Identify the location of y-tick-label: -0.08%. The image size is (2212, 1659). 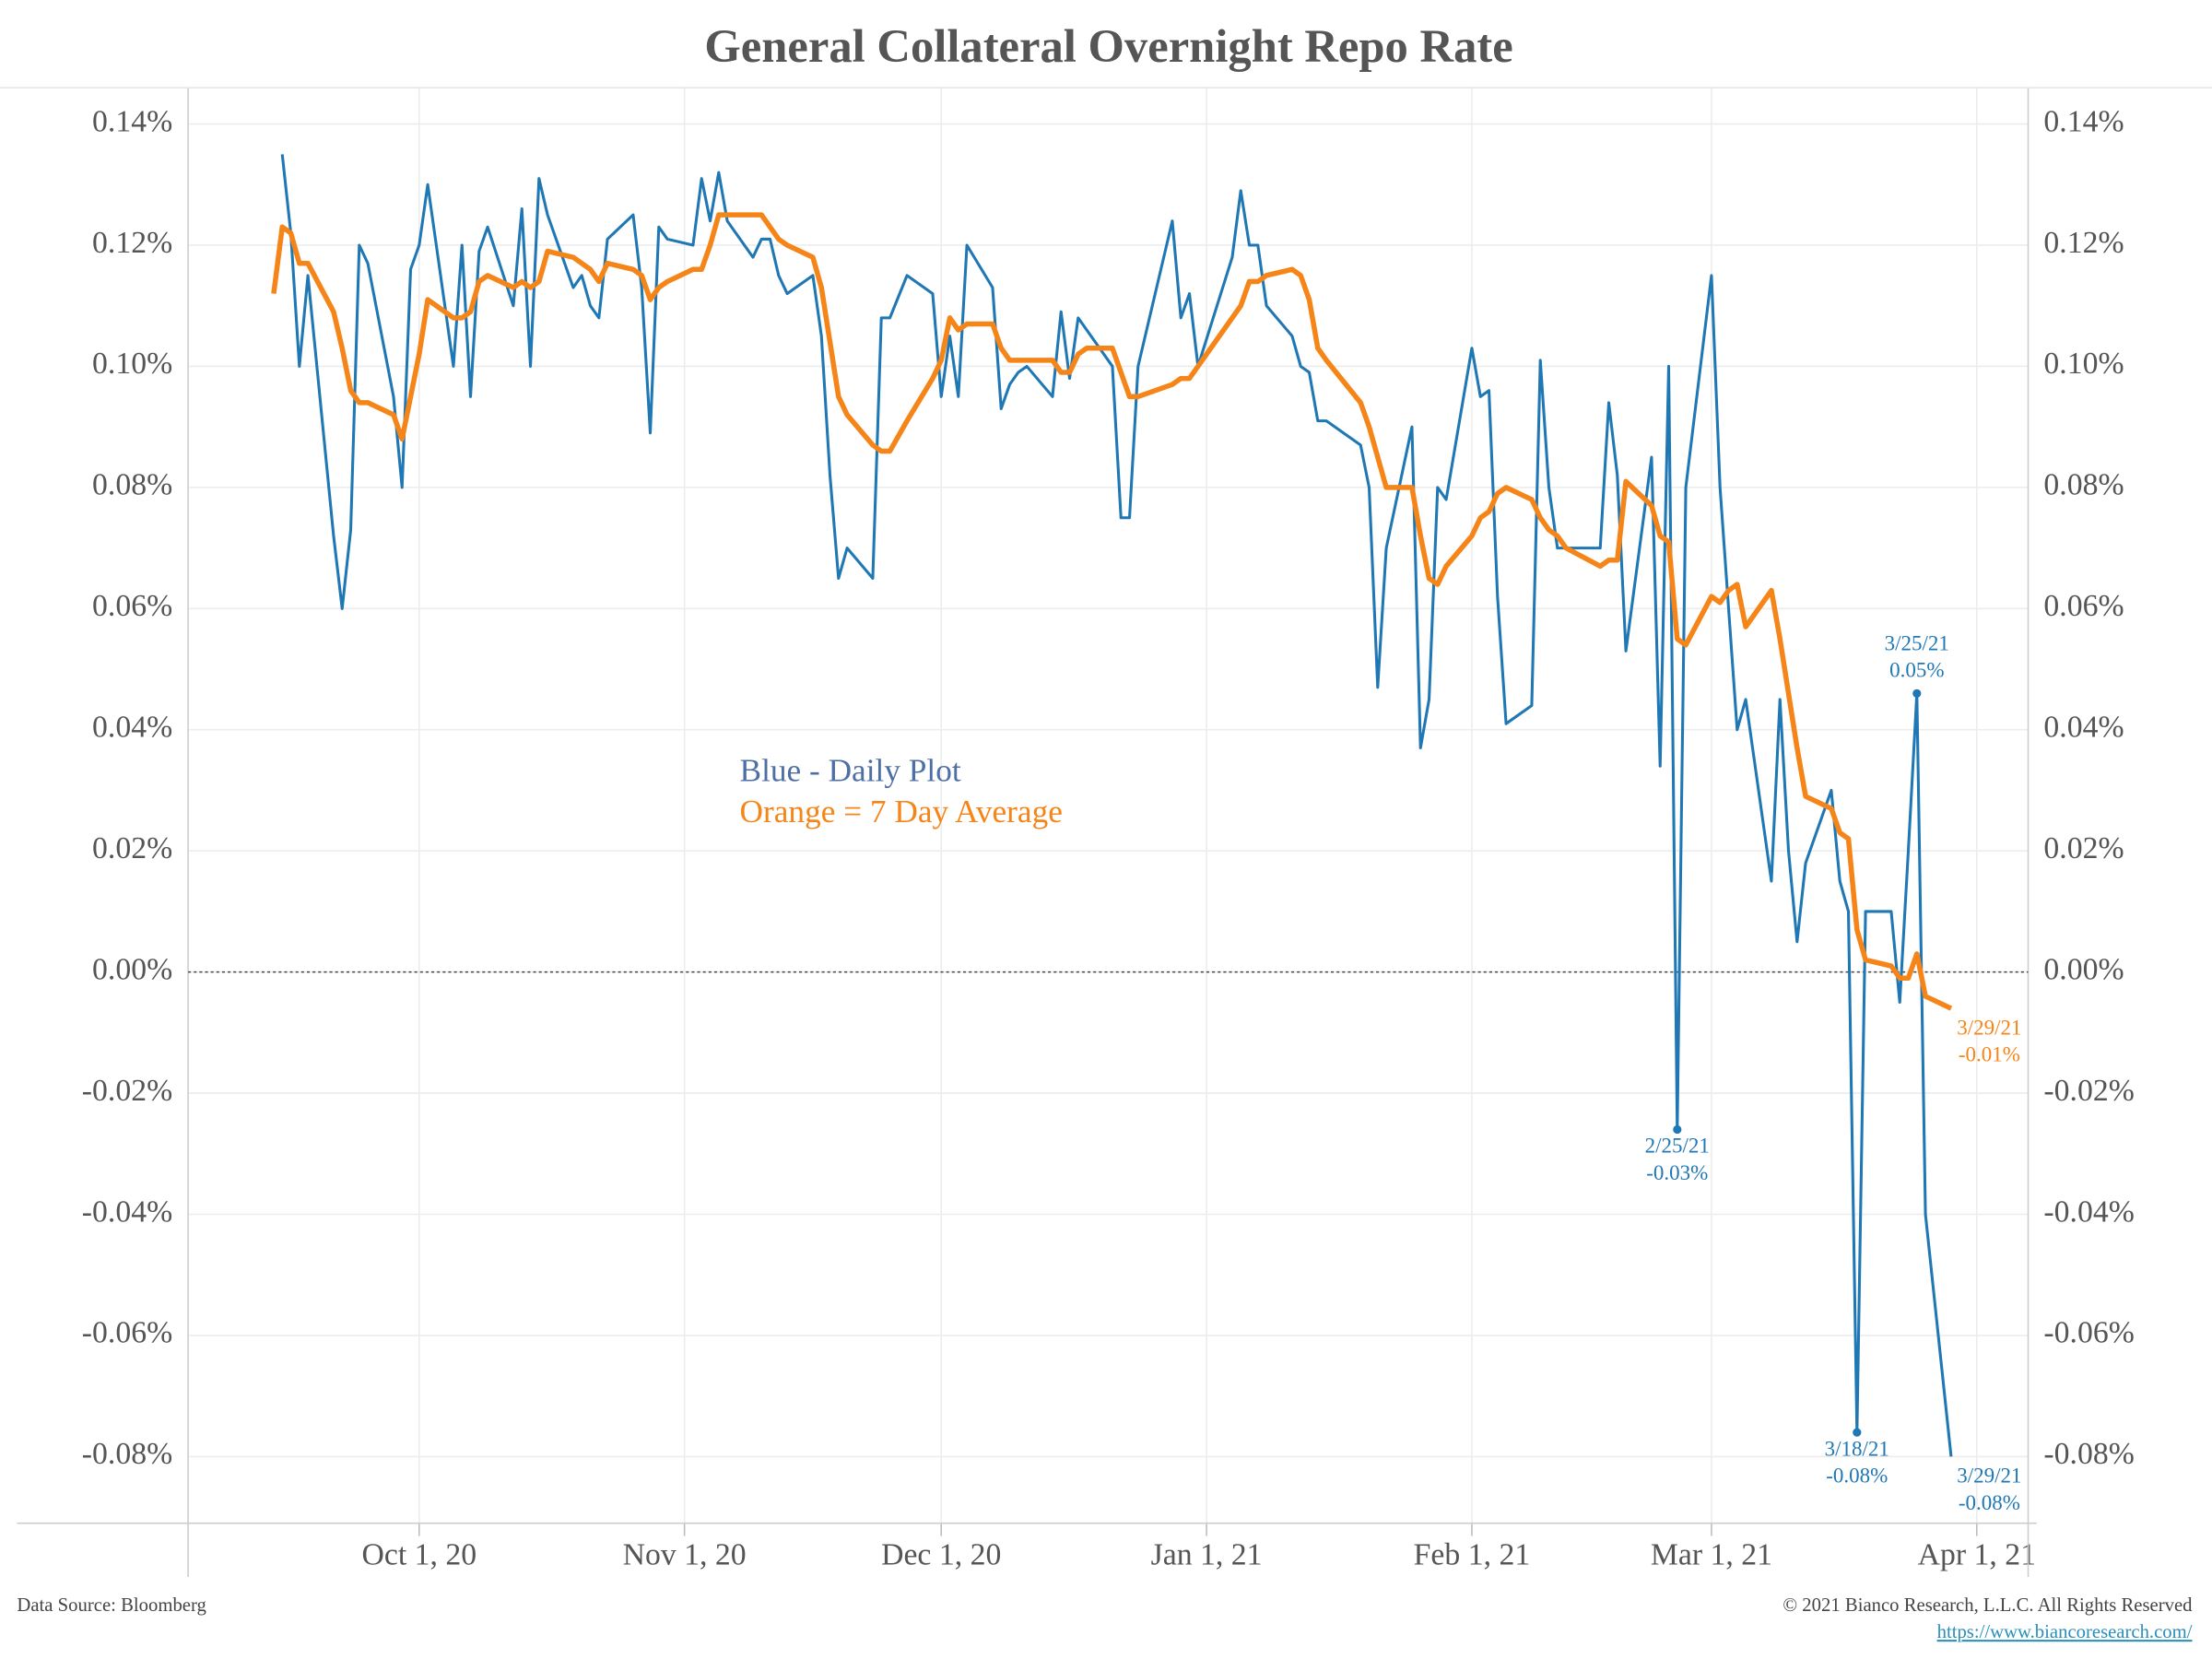
(127, 1454).